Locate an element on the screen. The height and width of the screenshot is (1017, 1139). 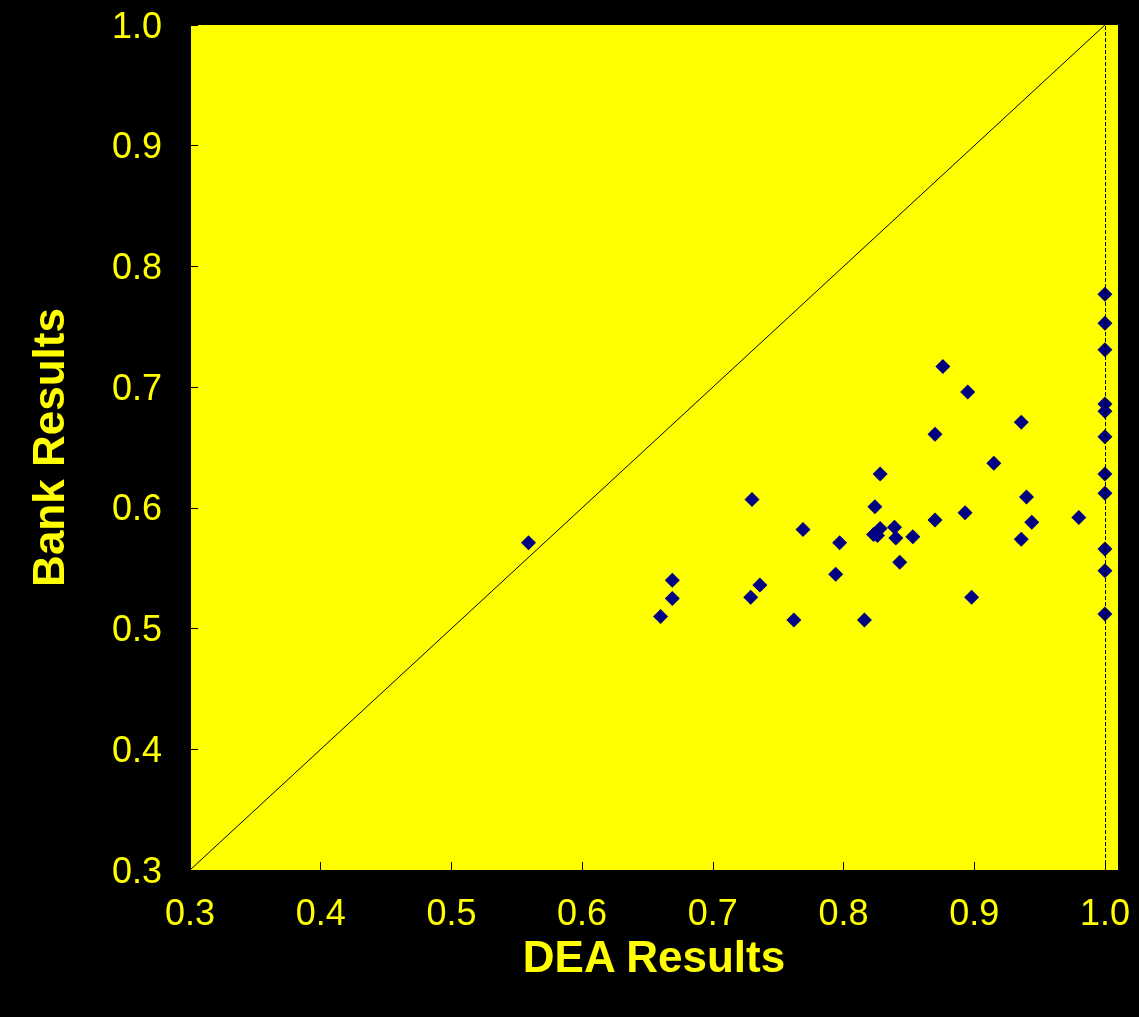
y-tick-label: 1.0 is located at coordinates (136, 25).